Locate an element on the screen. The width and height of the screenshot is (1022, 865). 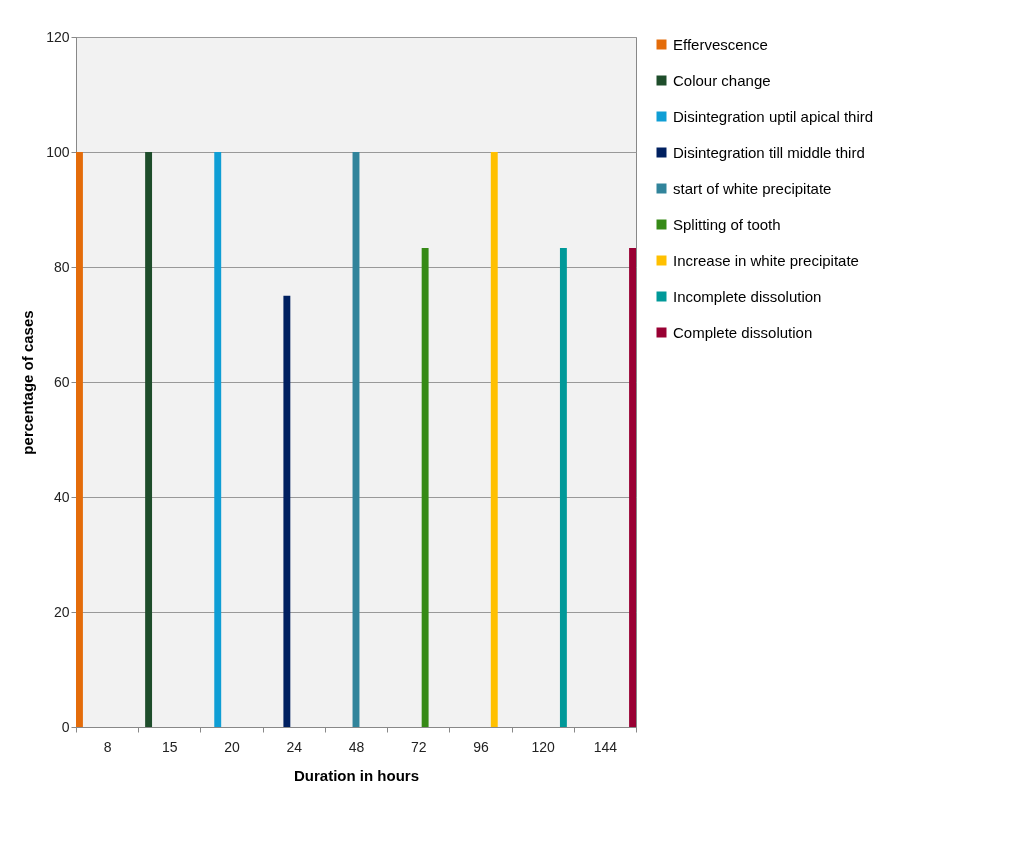
x-tick-label: 24 is located at coordinates (294, 746).